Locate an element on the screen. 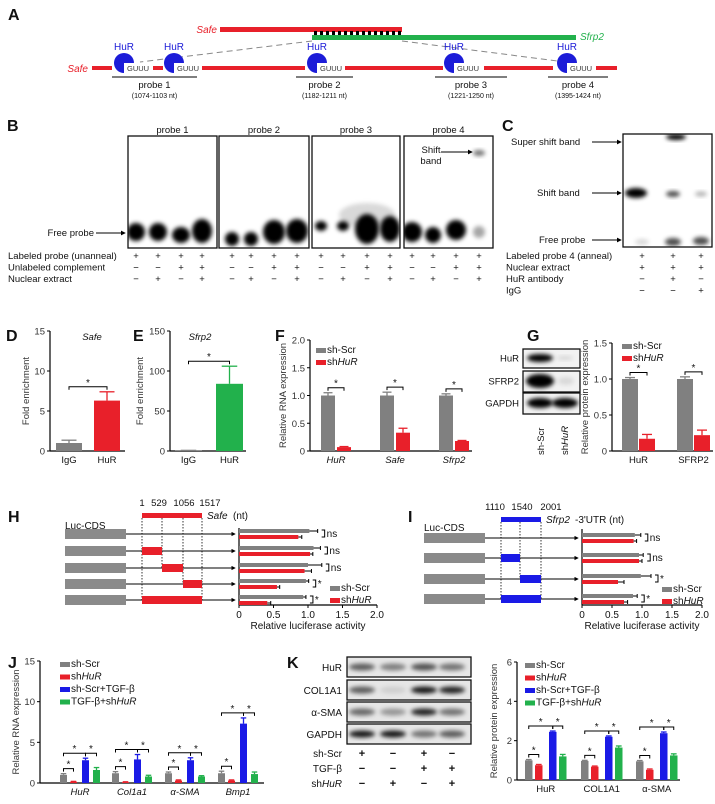 Image resolution: width=715 pixels, height=804 pixels. blot-g-gapdh-bands is located at coordinates (552, 403).